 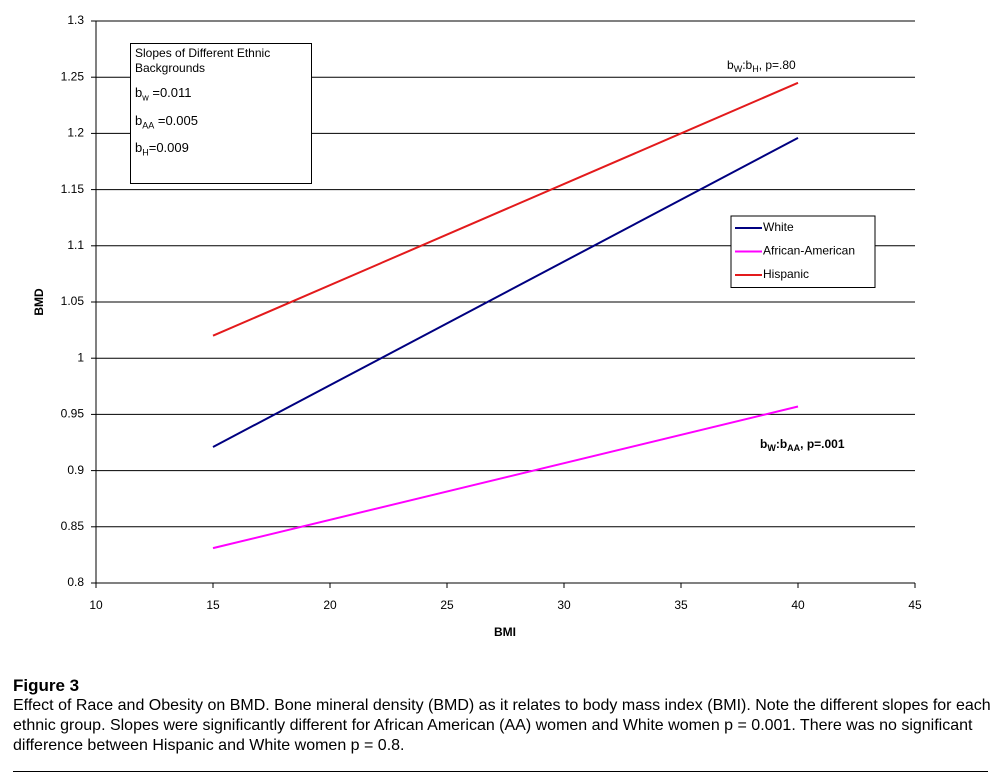 I want to click on x-axis-label: BMI, so click(x=505, y=632).